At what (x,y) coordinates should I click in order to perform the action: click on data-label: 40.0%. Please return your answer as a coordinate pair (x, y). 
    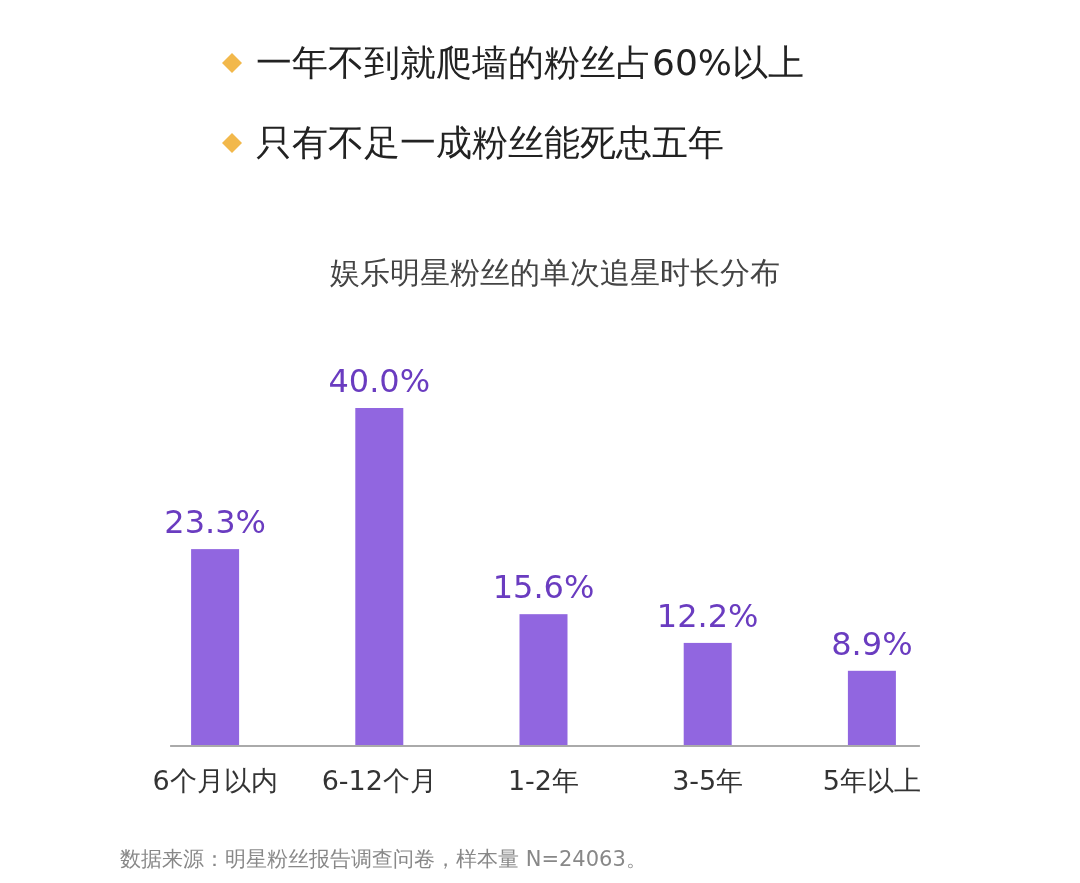
    Looking at the image, I should click on (379, 381).